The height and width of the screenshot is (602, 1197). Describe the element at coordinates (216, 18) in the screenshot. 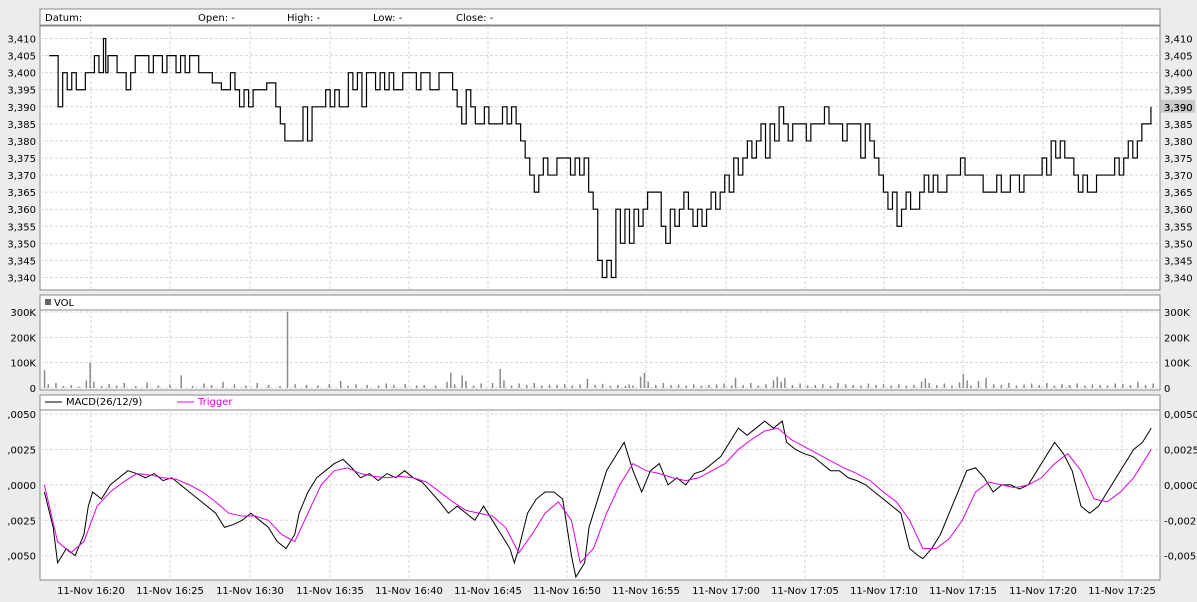

I see `open-label: Open: -` at that location.